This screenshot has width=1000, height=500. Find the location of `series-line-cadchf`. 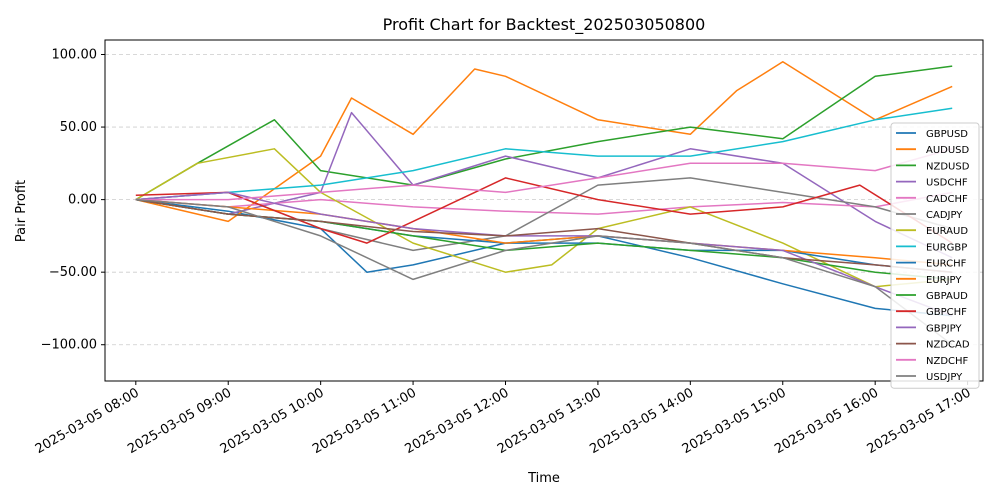

series-line-cadchf is located at coordinates (544, 203).